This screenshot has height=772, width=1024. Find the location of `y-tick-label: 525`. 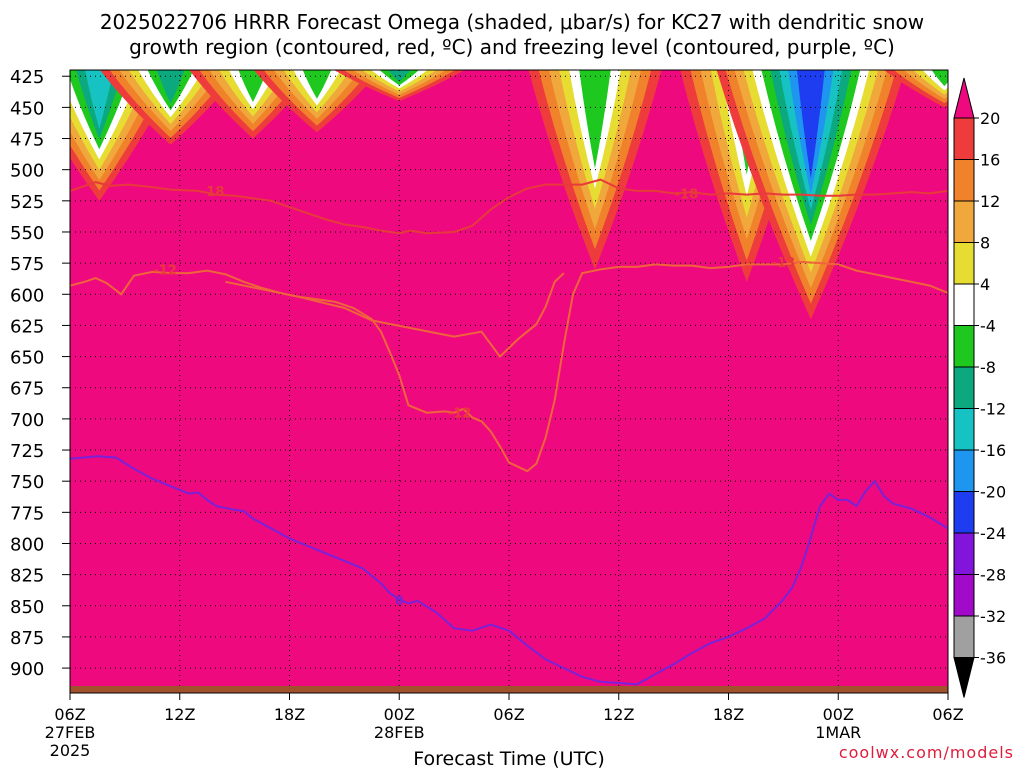

y-tick-label: 525 is located at coordinates (27, 202).